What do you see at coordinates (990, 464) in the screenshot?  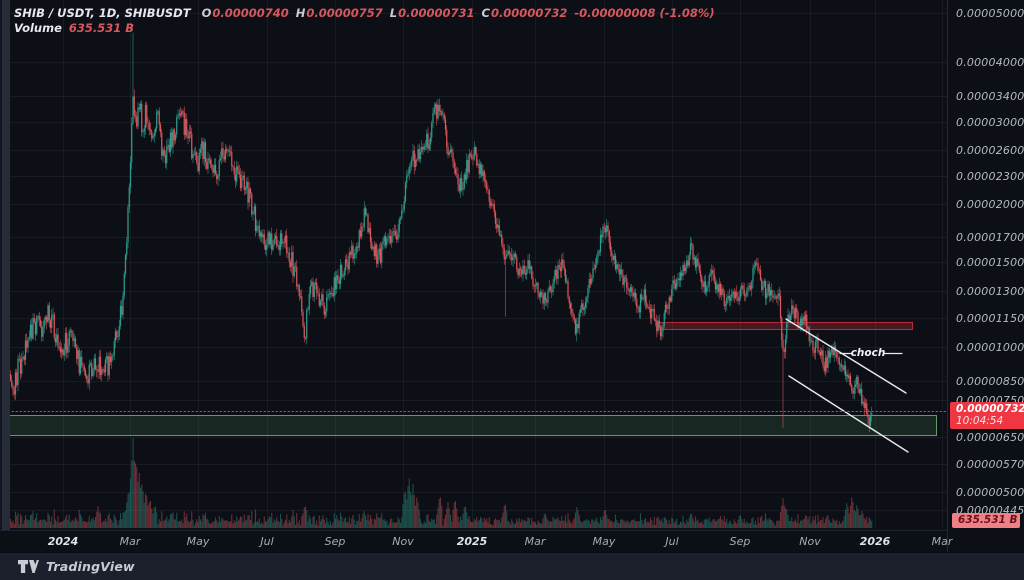 I see `price-tick-label: 0.00000570` at bounding box center [990, 464].